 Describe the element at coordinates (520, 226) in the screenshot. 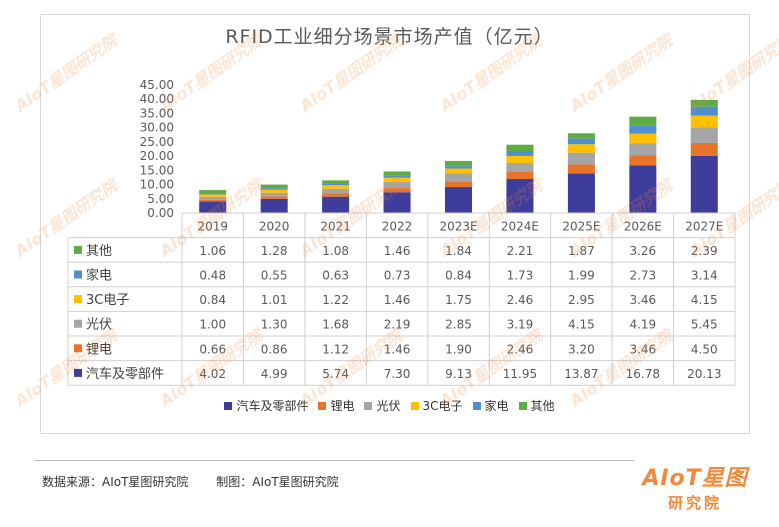

I see `category-label: 2024E` at that location.